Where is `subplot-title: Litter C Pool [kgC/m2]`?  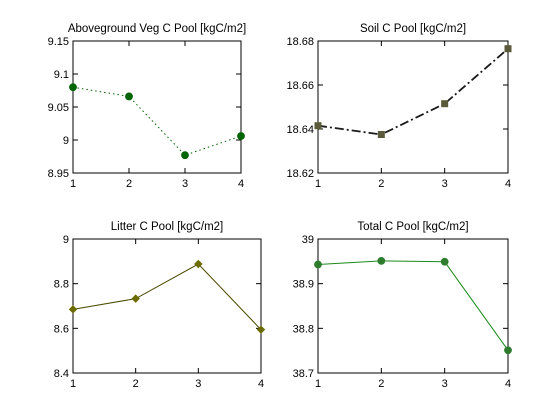 subplot-title: Litter C Pool [kgC/m2] is located at coordinates (167, 227).